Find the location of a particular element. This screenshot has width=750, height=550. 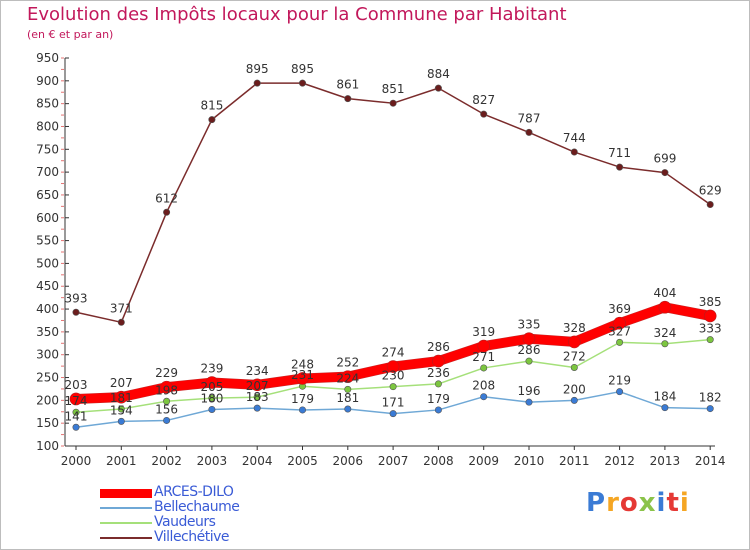

y-tick-label: 600 is located at coordinates (47, 218).